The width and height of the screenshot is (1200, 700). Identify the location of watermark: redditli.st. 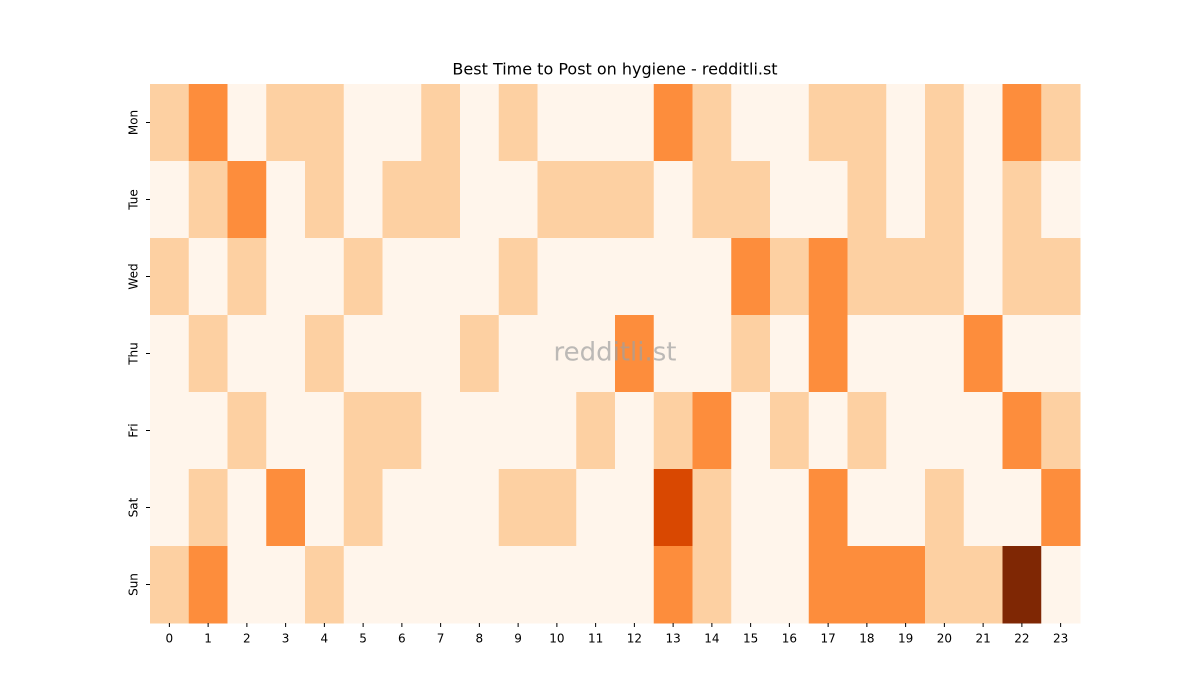
(615, 353).